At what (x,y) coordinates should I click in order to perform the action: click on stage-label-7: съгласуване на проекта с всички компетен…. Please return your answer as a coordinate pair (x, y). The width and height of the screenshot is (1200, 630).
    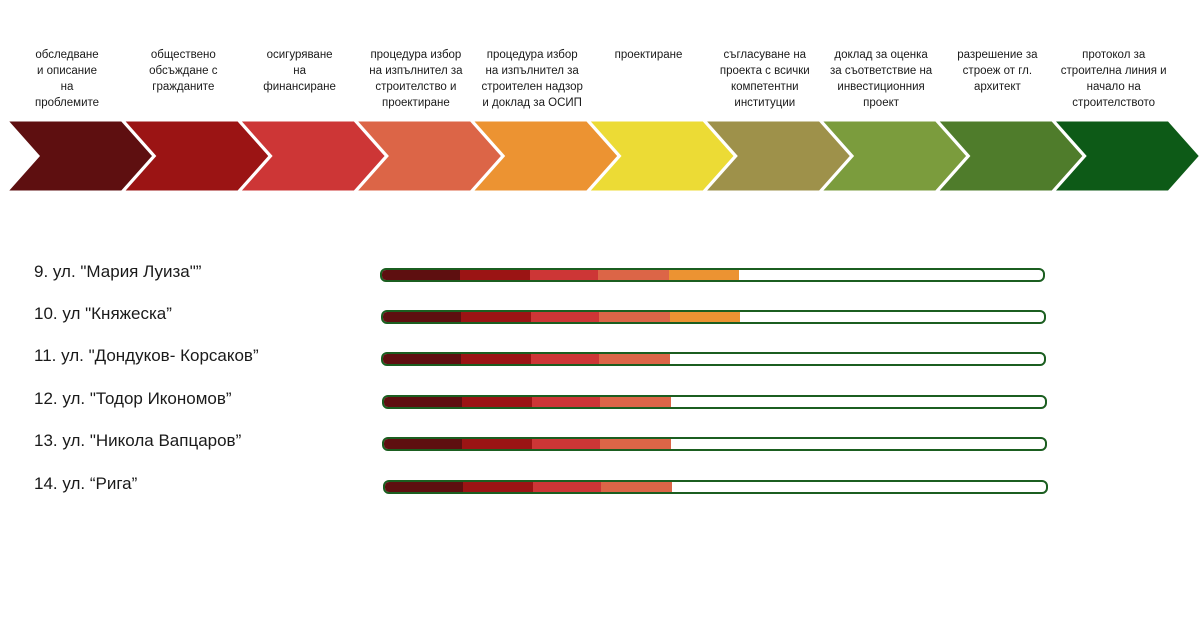
    Looking at the image, I should click on (764, 79).